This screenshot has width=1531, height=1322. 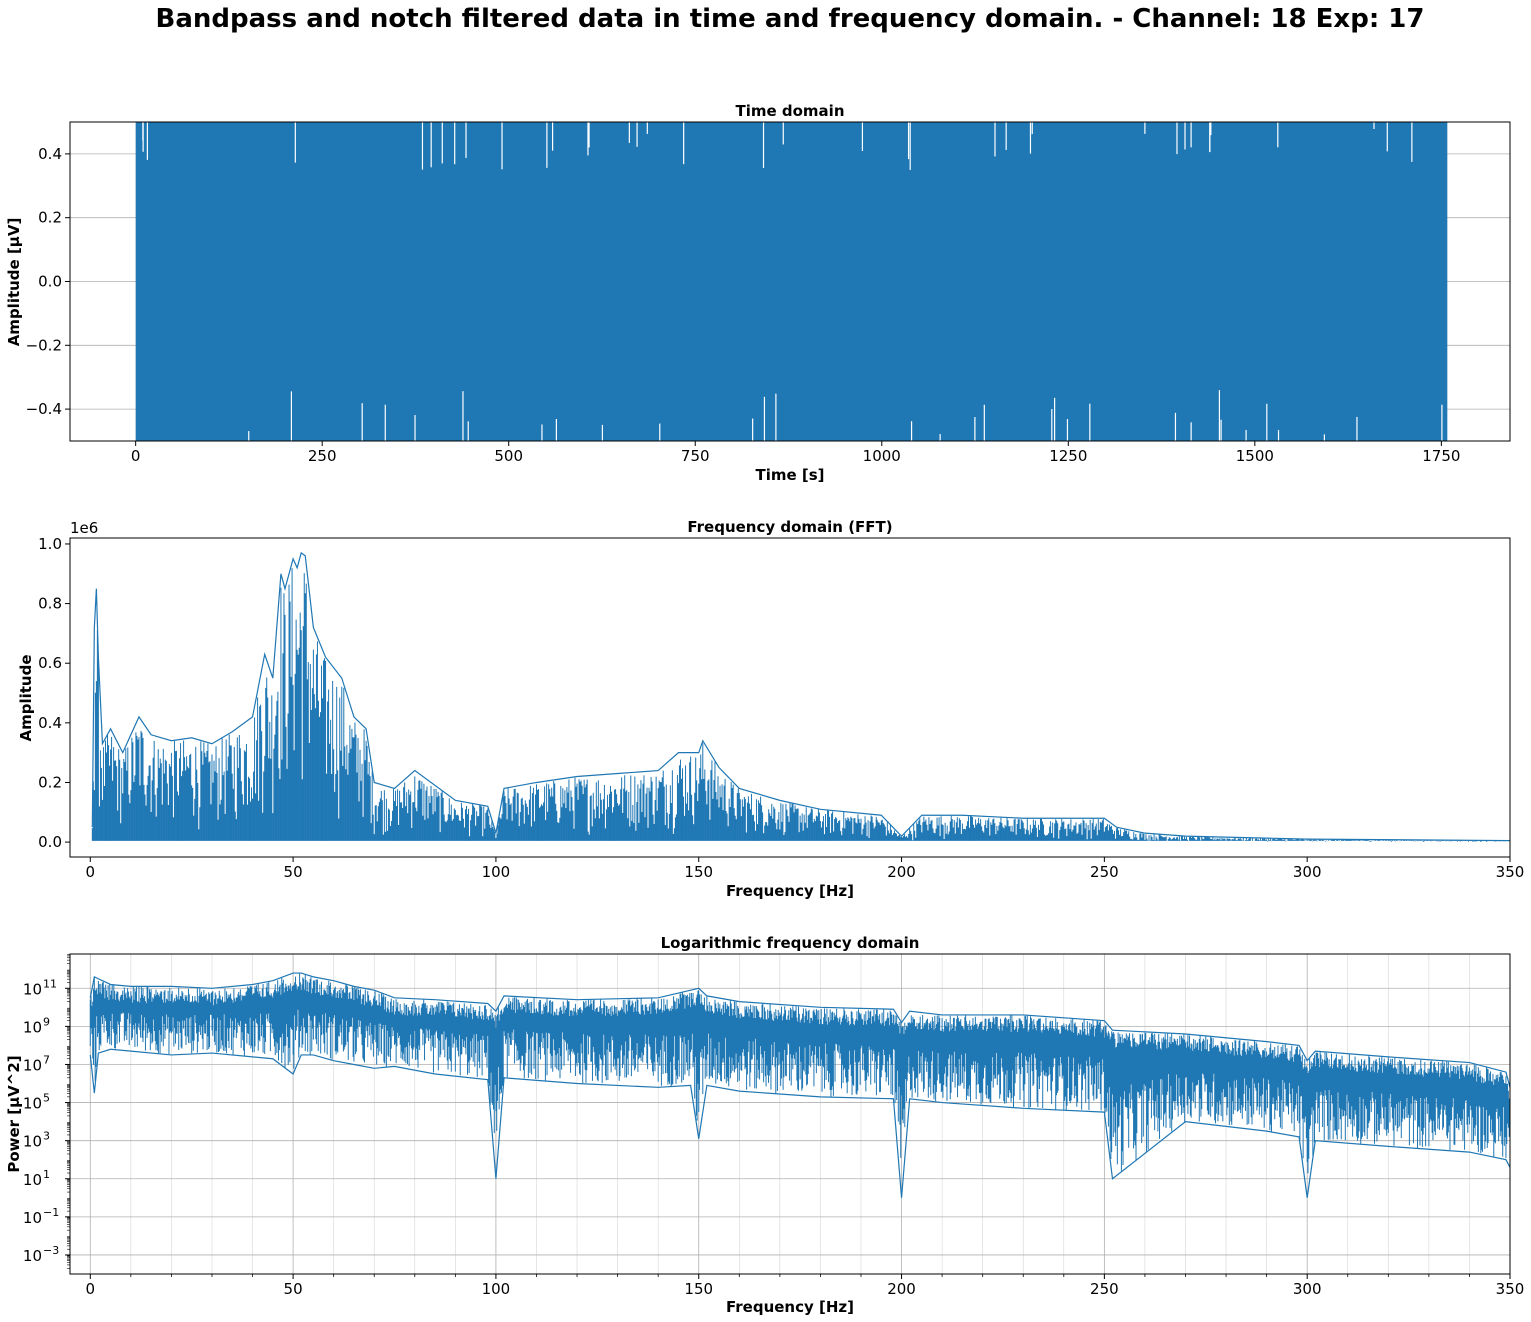 I want to click on x-tick-label: 1250, so click(x=1068, y=456).